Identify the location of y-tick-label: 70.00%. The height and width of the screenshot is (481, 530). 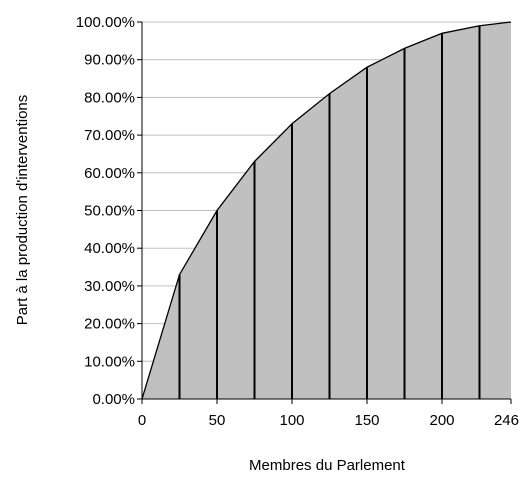
(109, 135).